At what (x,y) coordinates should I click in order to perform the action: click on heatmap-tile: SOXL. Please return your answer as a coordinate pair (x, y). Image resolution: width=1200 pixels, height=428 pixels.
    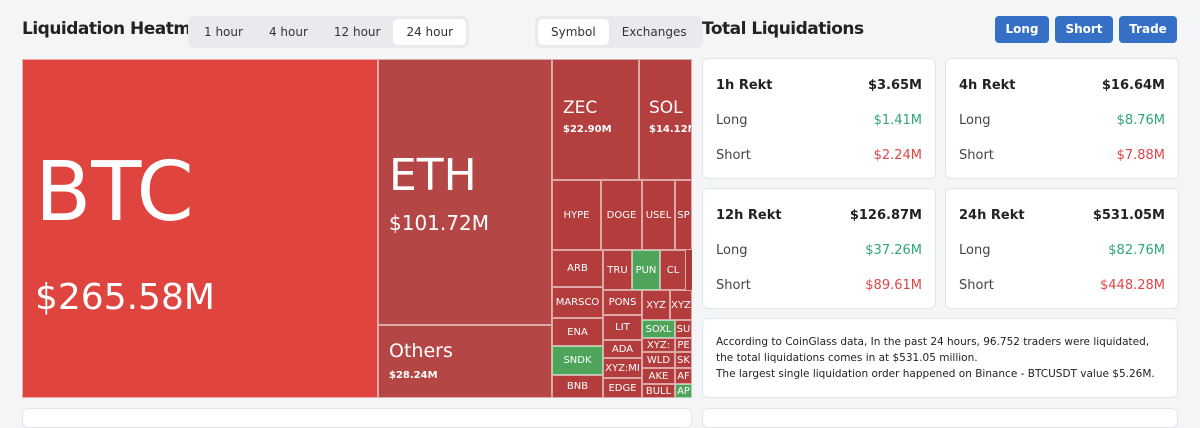
    Looking at the image, I should click on (658, 329).